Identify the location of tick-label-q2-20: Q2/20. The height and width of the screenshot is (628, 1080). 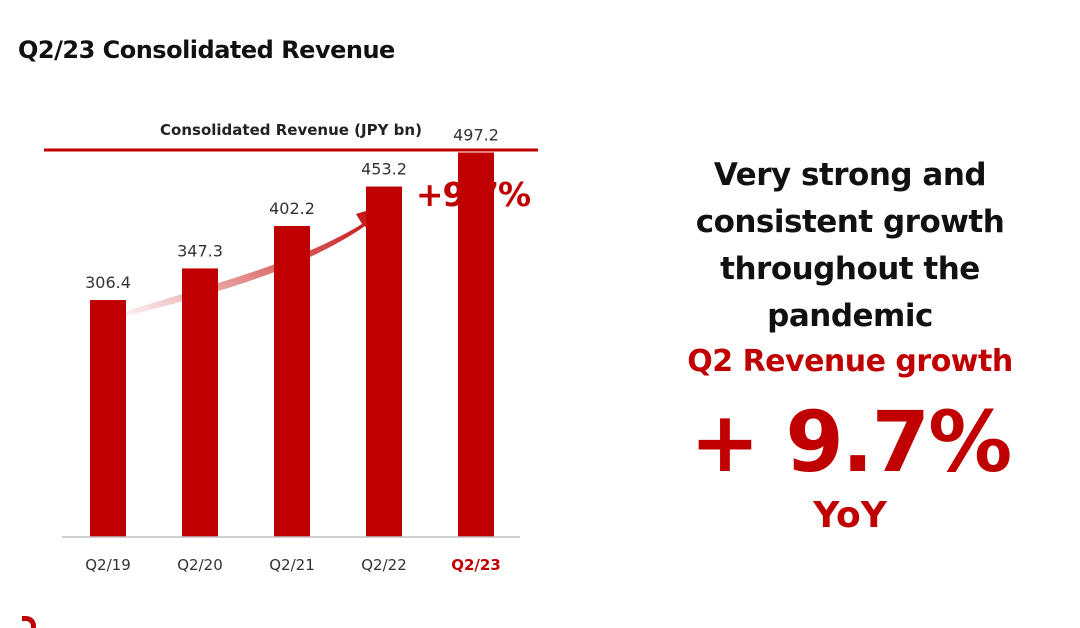
(200, 565).